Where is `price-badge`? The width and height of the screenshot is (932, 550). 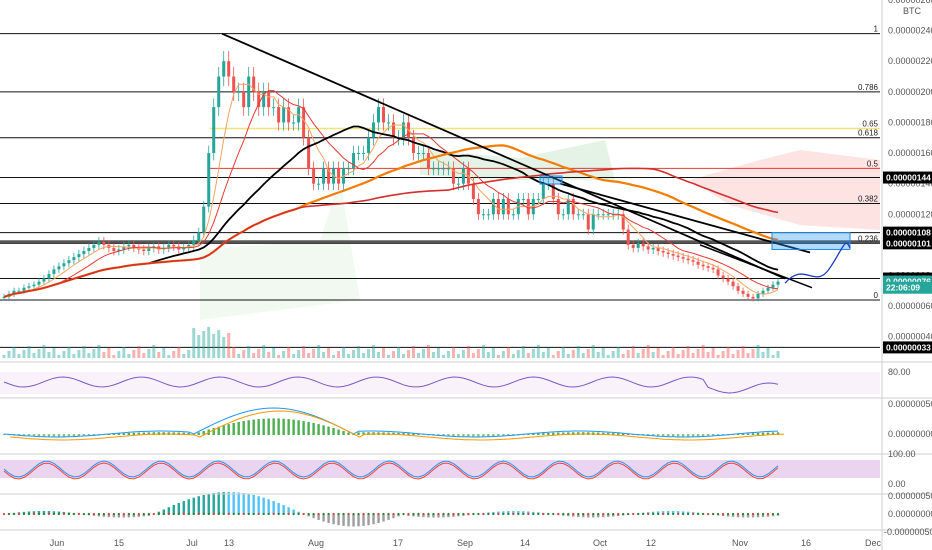
price-badge is located at coordinates (907, 347).